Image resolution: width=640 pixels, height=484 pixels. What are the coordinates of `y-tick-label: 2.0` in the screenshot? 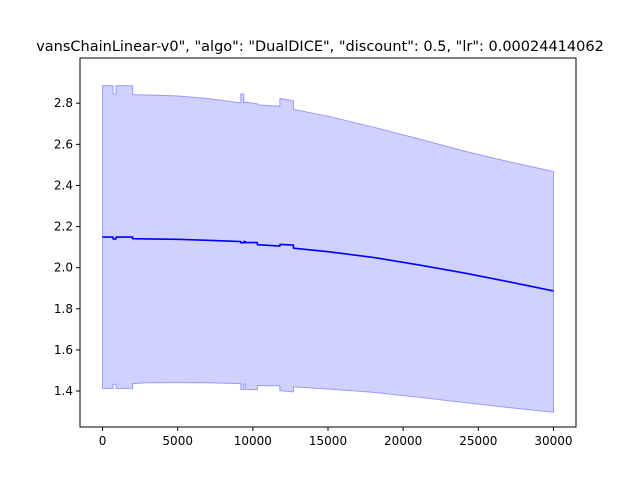 It's located at (63, 268).